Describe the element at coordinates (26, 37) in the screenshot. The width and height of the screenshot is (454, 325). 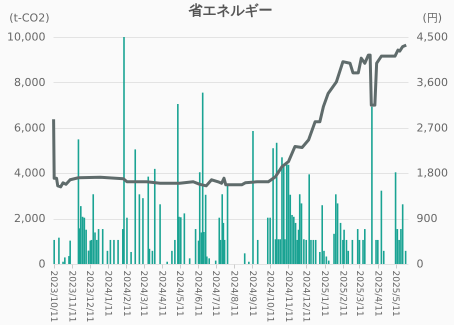
I see `y-tick-label: 10,000` at that location.